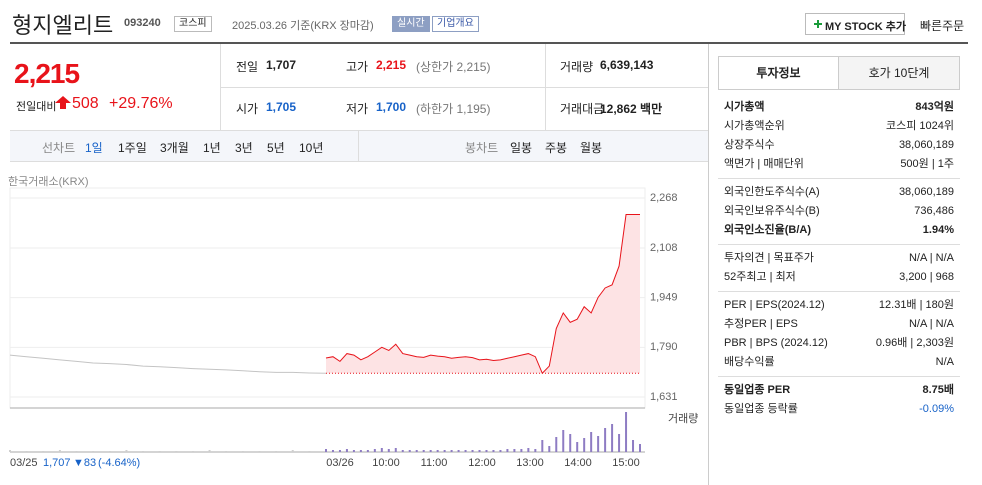  What do you see at coordinates (482, 463) in the screenshot?
I see `x-tick-label: 12:00` at bounding box center [482, 463].